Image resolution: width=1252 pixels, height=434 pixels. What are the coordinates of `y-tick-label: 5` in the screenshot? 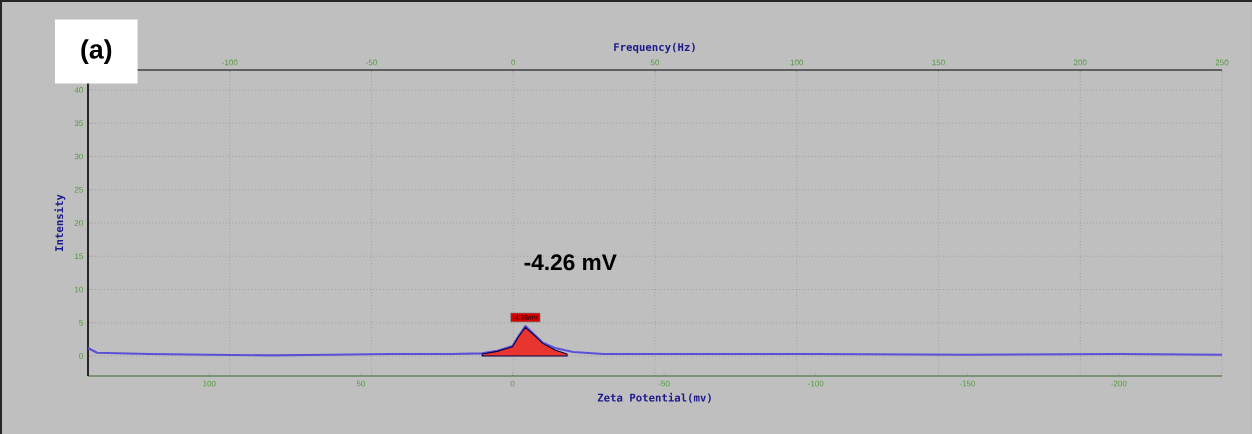 It's located at (81, 322).